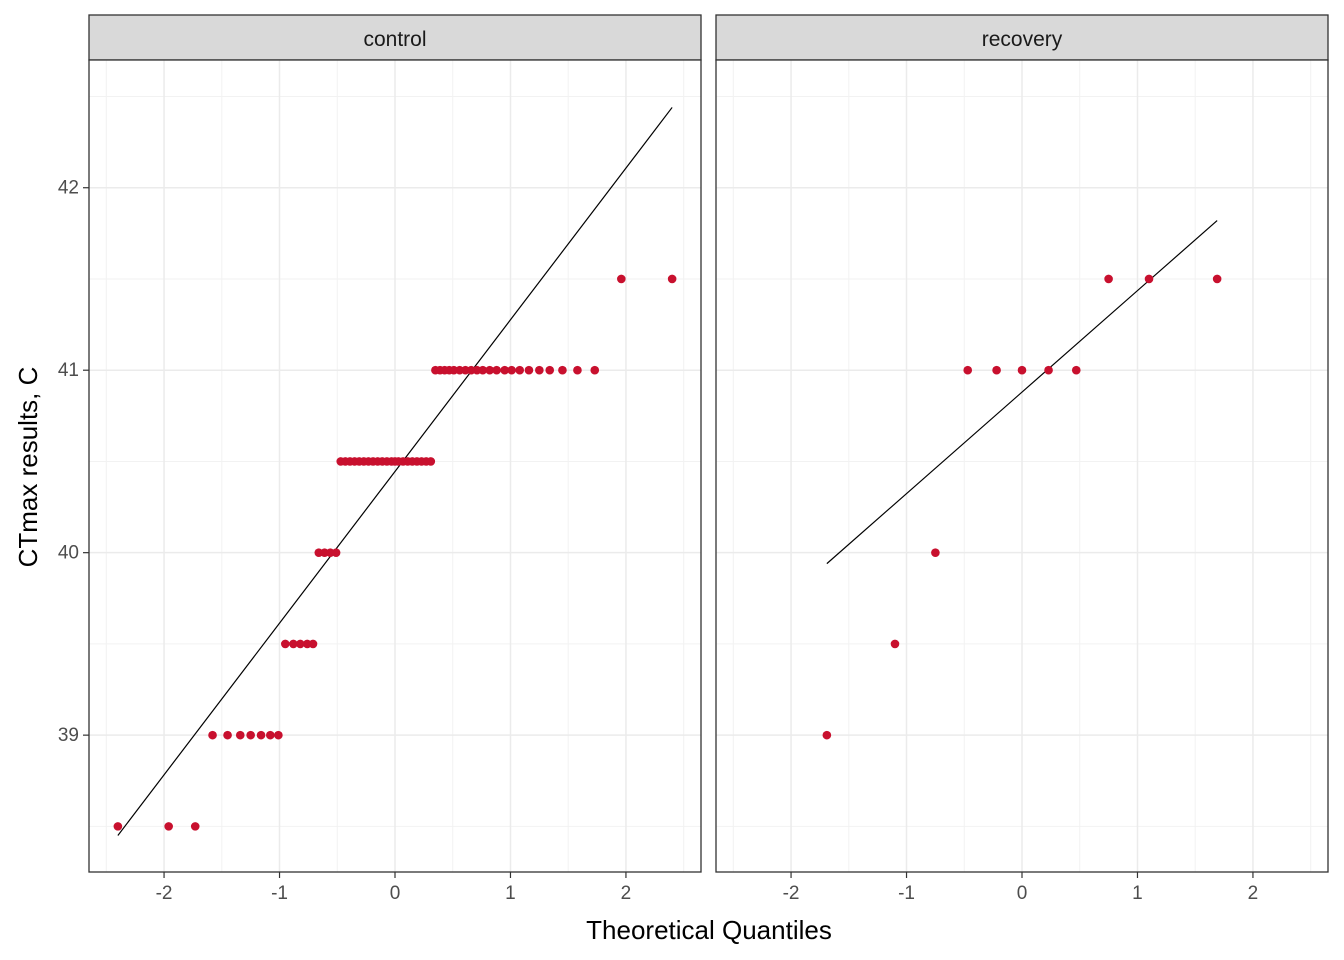 The width and height of the screenshot is (1344, 960). What do you see at coordinates (68, 735) in the screenshot?
I see `y-tick-label: 39` at bounding box center [68, 735].